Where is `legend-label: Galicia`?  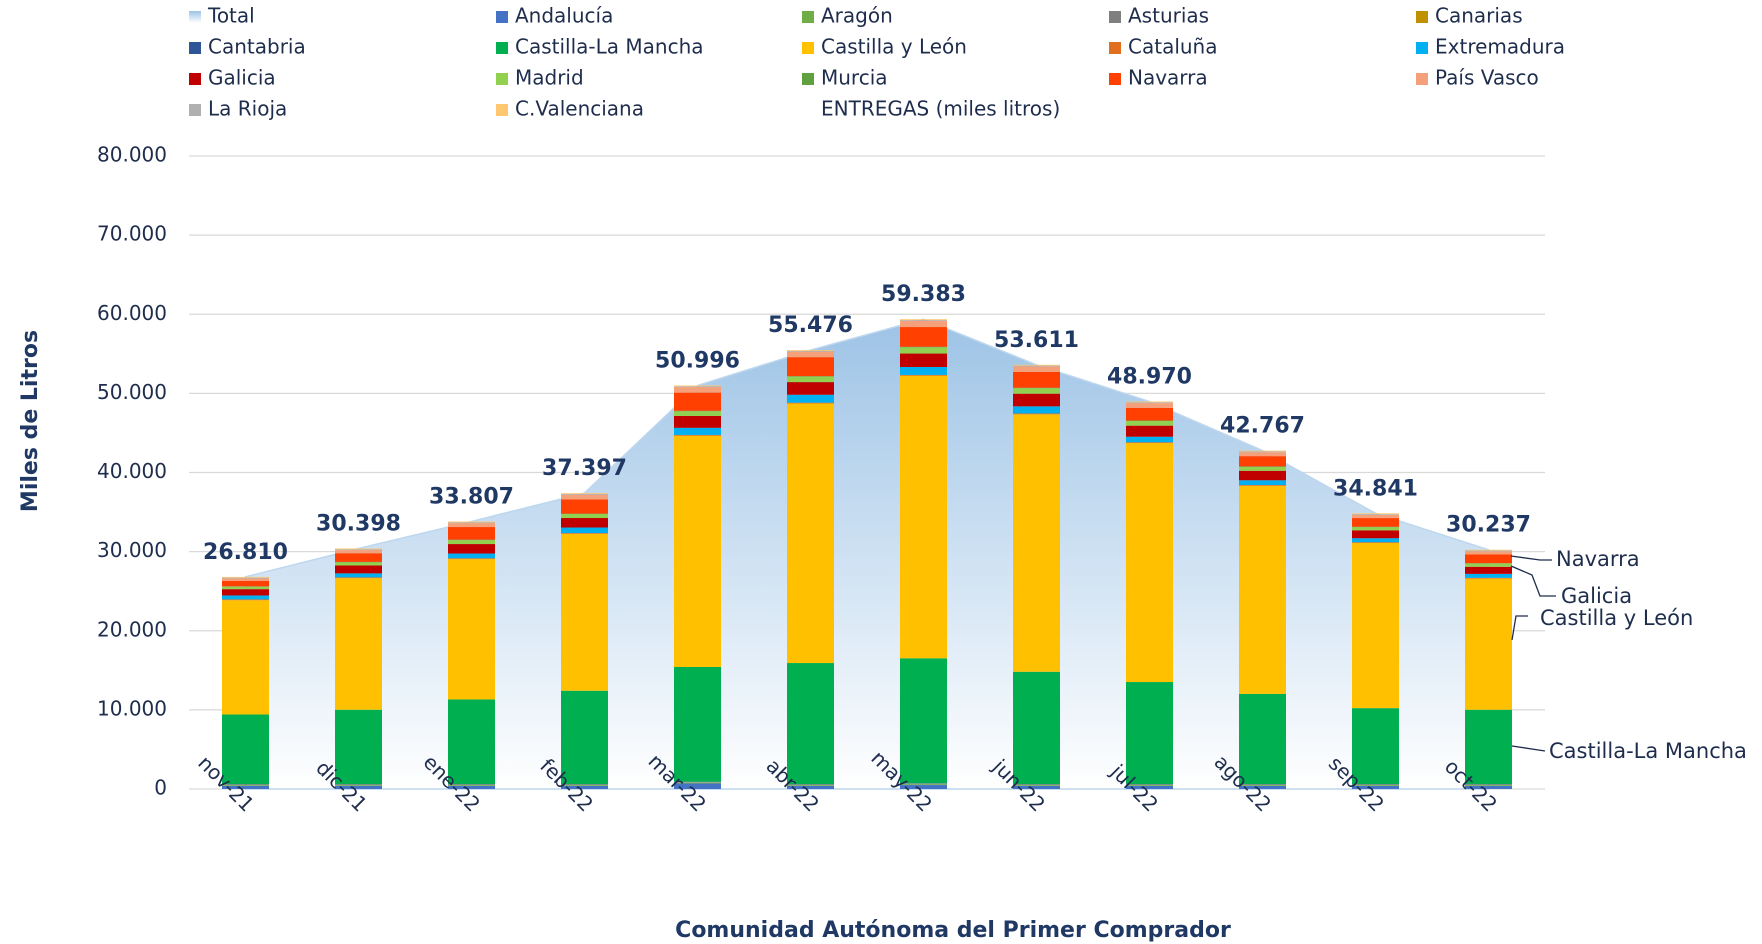
legend-label: Galicia is located at coordinates (242, 78).